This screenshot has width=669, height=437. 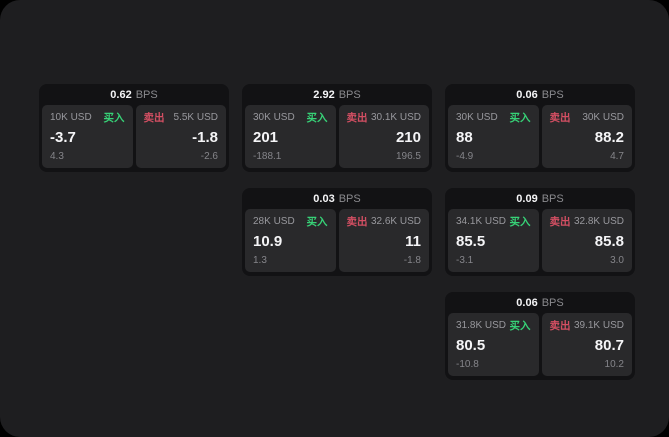 What do you see at coordinates (337, 240) in the screenshot?
I see `quote-card-body: 28K USD 买入 10.9 1.3 卖出 32.6K USD 11 -1.8` at bounding box center [337, 240].